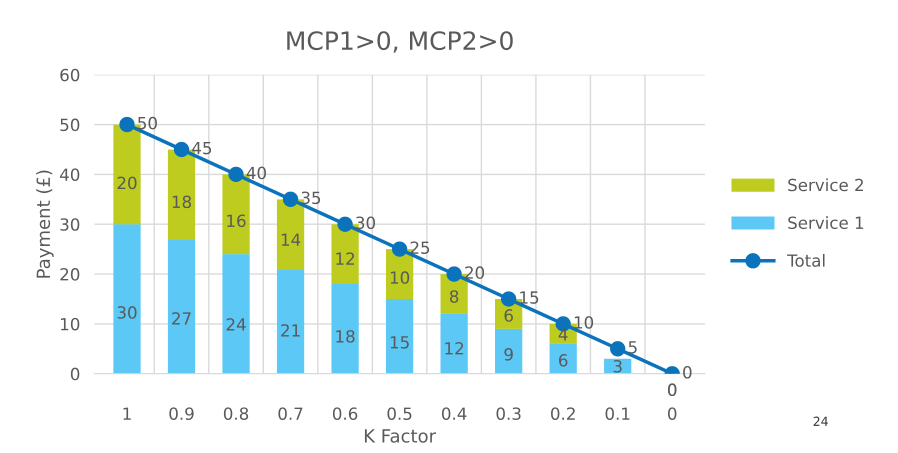 The height and width of the screenshot is (453, 898). I want to click on x-tick-label: 0.5, so click(399, 413).